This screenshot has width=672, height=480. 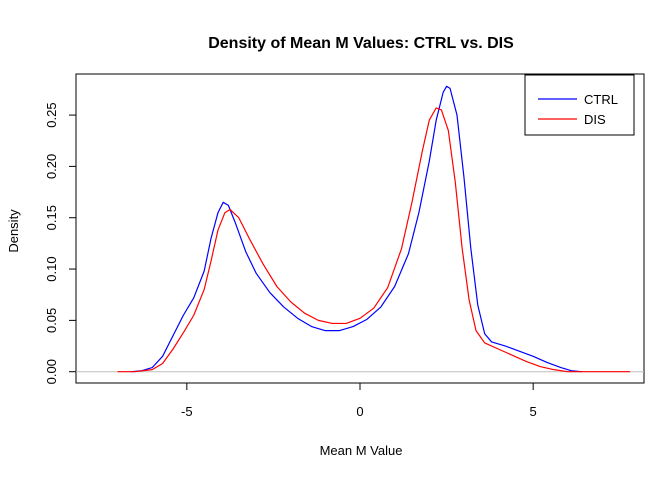 What do you see at coordinates (51, 268) in the screenshot?
I see `y-tick-label: 0.10` at bounding box center [51, 268].